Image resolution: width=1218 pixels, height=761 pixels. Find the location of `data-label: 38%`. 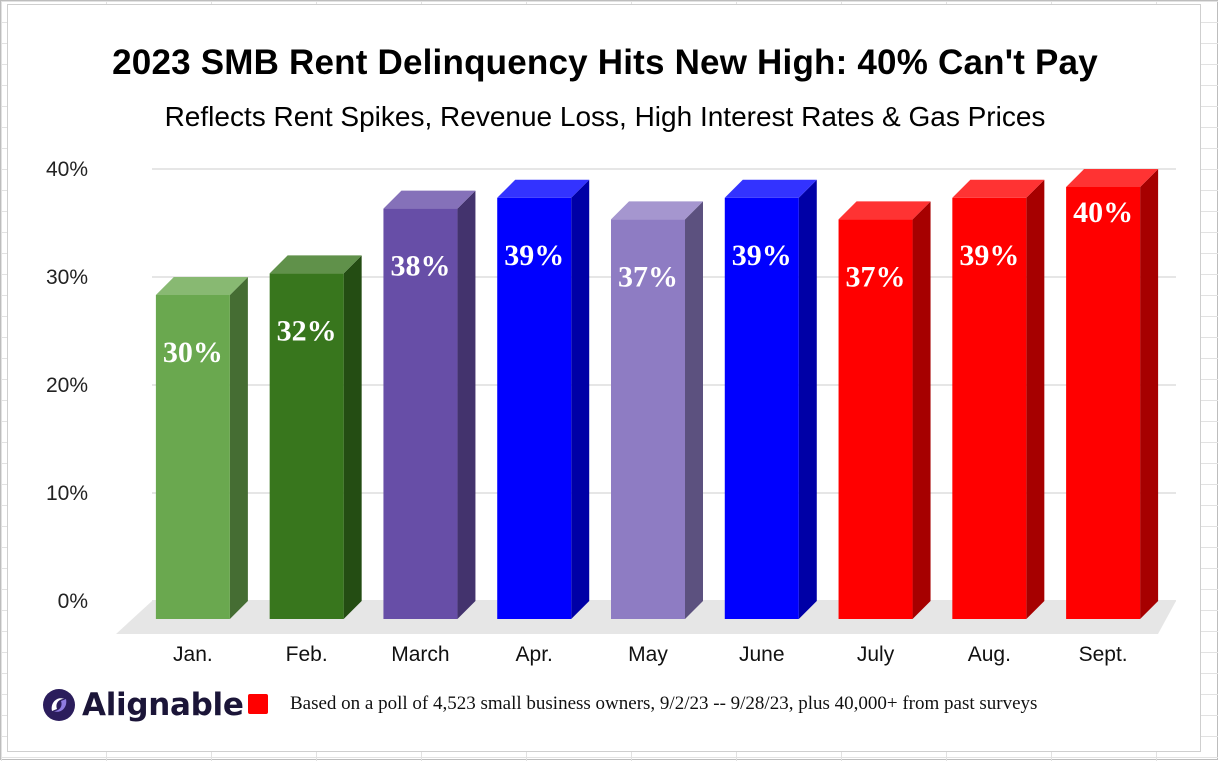

data-label: 38% is located at coordinates (420, 266).